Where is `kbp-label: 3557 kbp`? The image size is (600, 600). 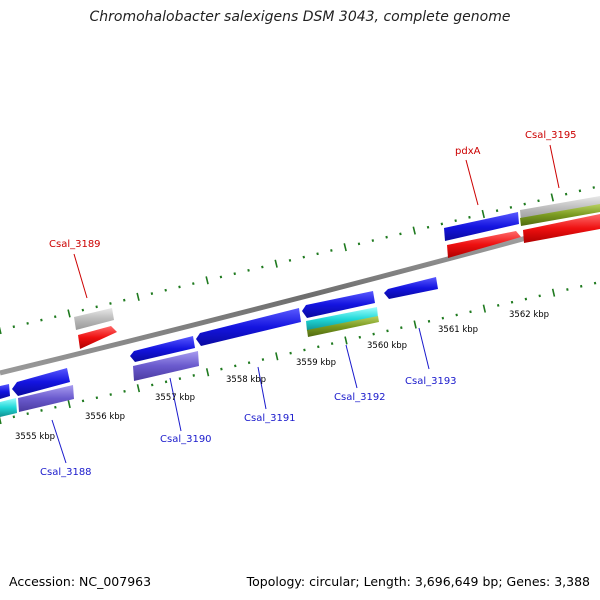
kbp-label: 3557 kbp is located at coordinates (175, 398).